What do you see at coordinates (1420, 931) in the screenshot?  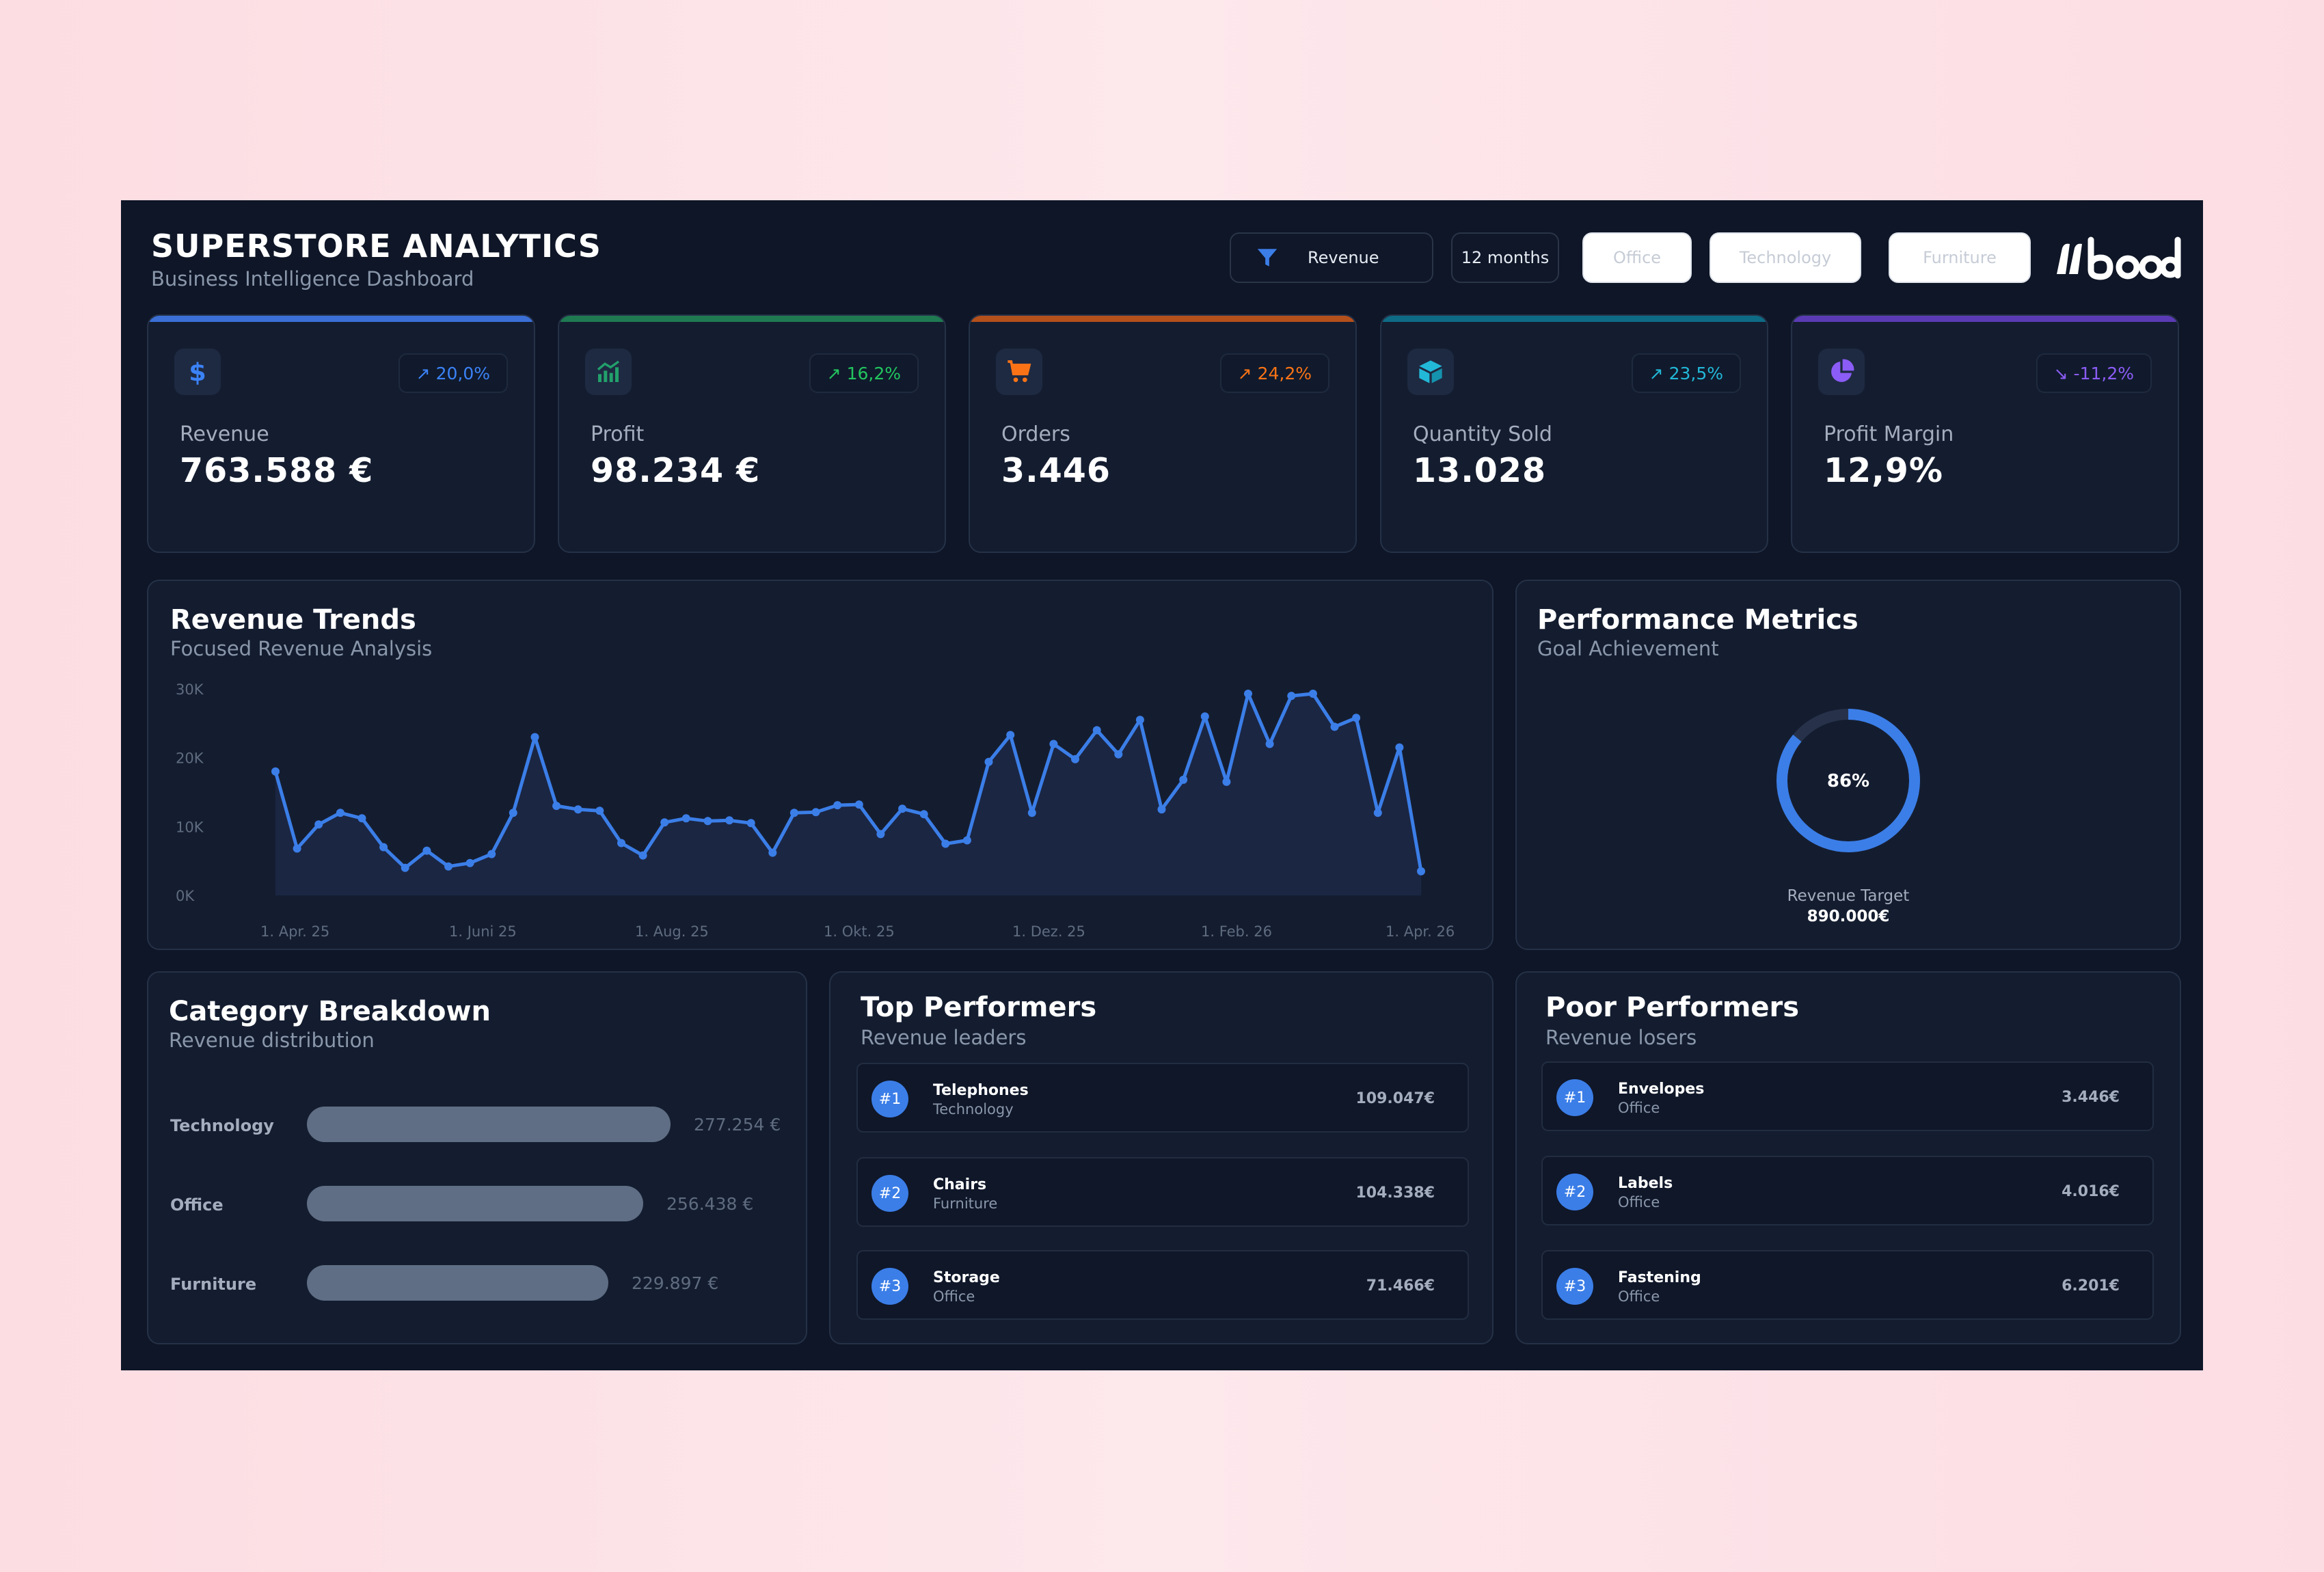 I see `x-tick-label: 1. Apr. 26` at bounding box center [1420, 931].